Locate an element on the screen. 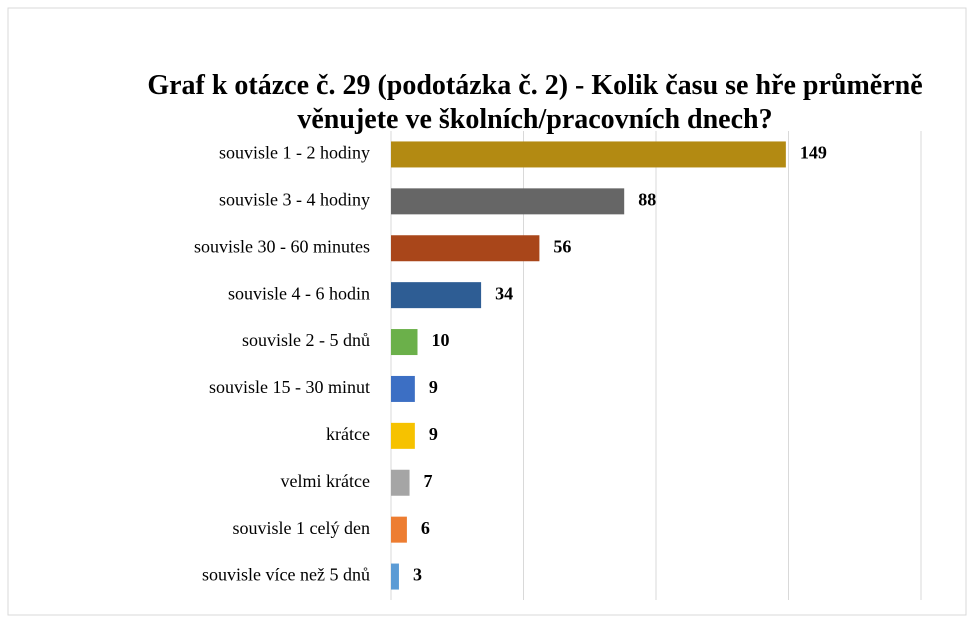 Image resolution: width=974 pixels, height=623 pixels. y-tick-label: velmi krátce is located at coordinates (325, 481).